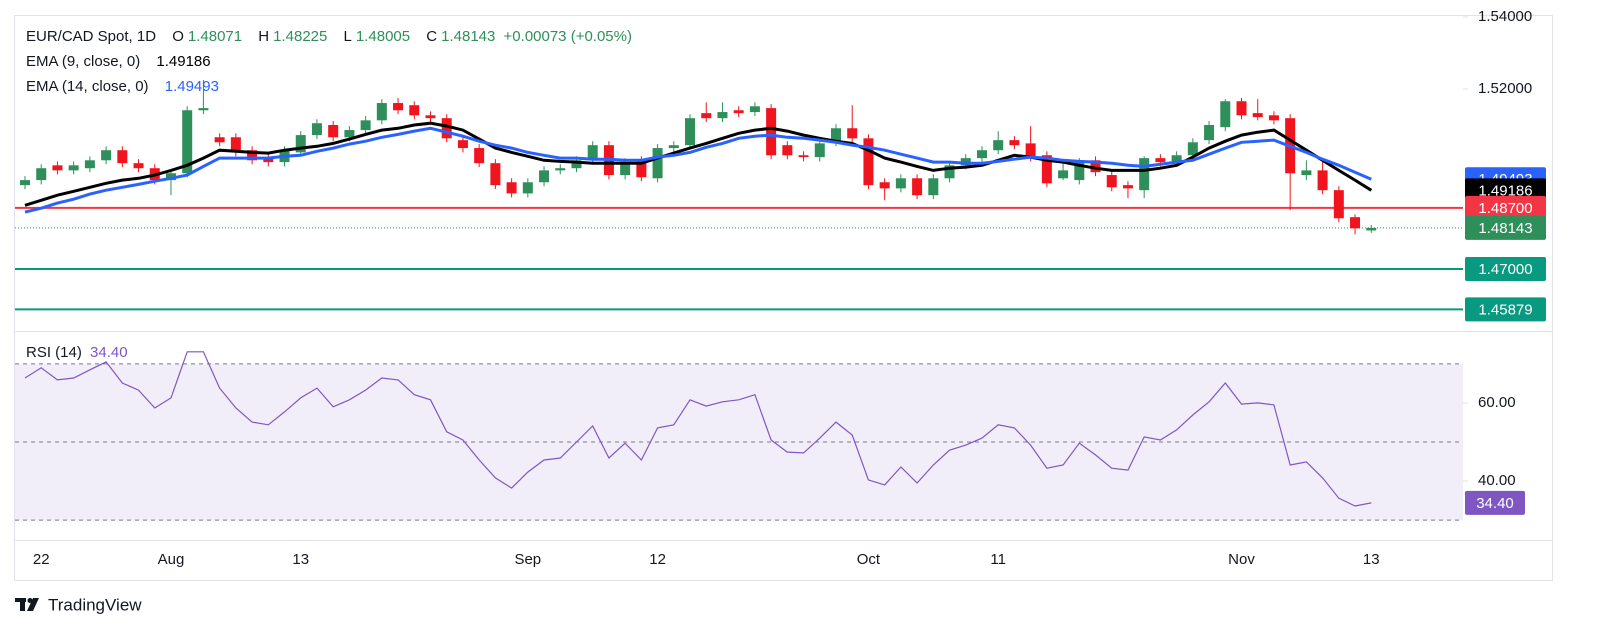 The height and width of the screenshot is (644, 1601). Describe the element at coordinates (1497, 480) in the screenshot. I see `y-tick-label: 40.00` at that location.